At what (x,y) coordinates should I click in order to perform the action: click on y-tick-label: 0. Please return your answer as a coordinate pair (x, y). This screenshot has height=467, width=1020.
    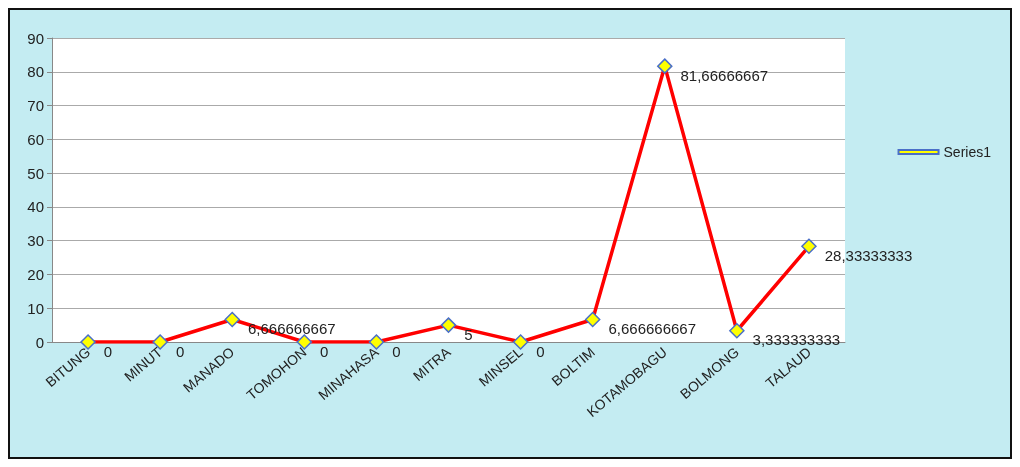
    Looking at the image, I should click on (39, 342).